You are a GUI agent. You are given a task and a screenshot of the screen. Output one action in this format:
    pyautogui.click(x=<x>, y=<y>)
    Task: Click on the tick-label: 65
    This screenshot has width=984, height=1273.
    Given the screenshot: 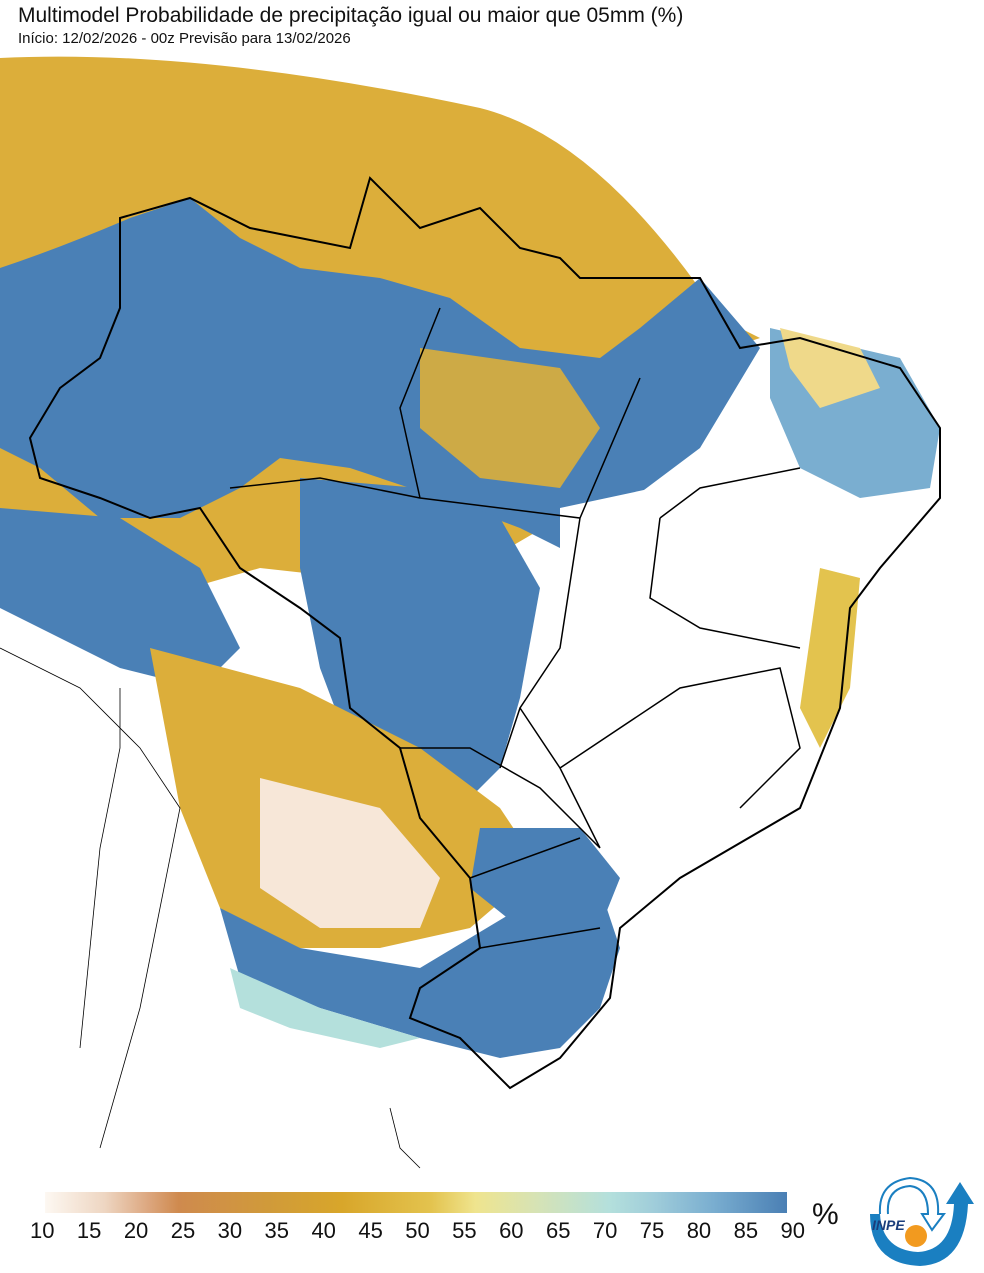 What is the action you would take?
    pyautogui.click(x=558, y=1230)
    